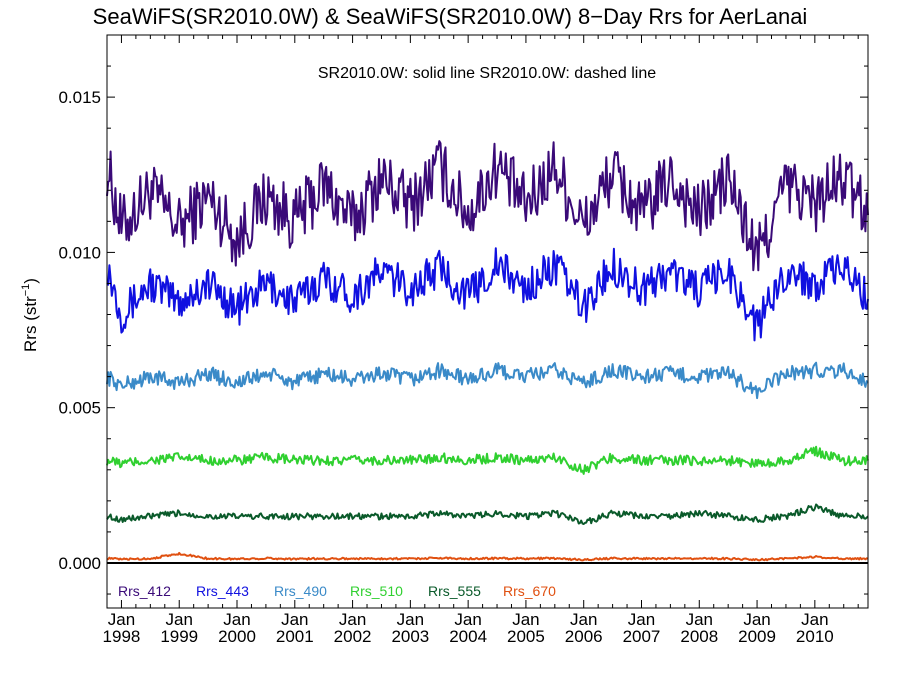 This screenshot has height=680, width=900. I want to click on x-tick-label-year: 2010, so click(815, 636).